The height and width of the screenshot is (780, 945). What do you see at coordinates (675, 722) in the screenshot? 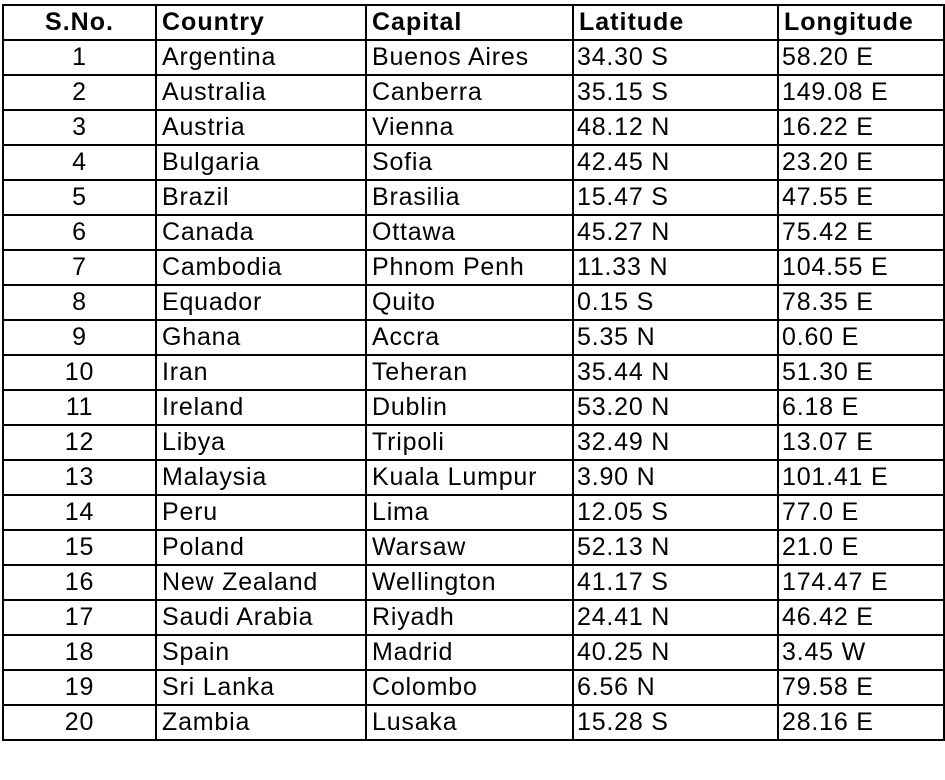
I see `cell-latitude: 15.28 S` at bounding box center [675, 722].